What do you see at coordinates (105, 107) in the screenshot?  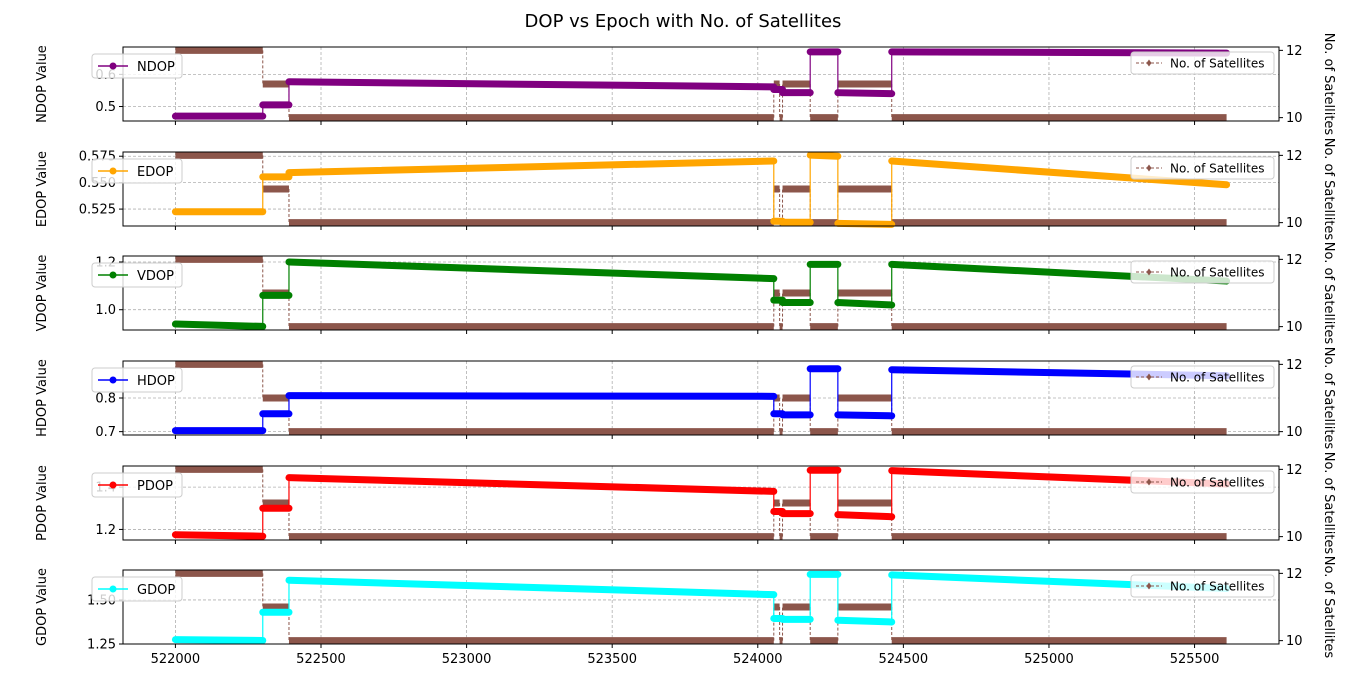 I see `y-tick-label: 0.5` at bounding box center [105, 107].